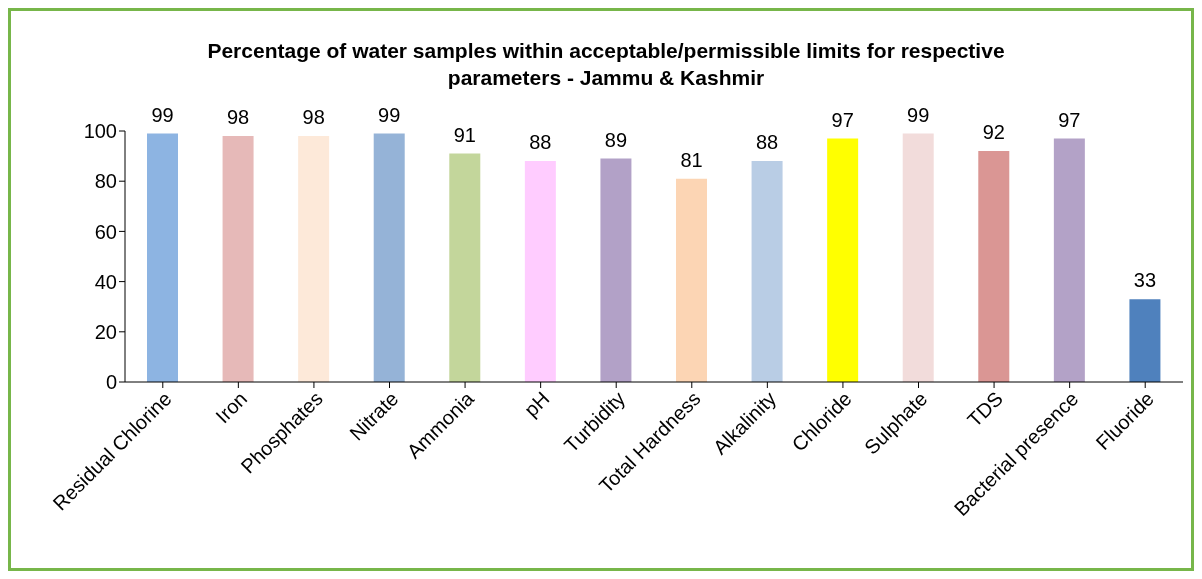 The height and width of the screenshot is (579, 1202). Describe the element at coordinates (616, 139) in the screenshot. I see `data-label: 89` at that location.